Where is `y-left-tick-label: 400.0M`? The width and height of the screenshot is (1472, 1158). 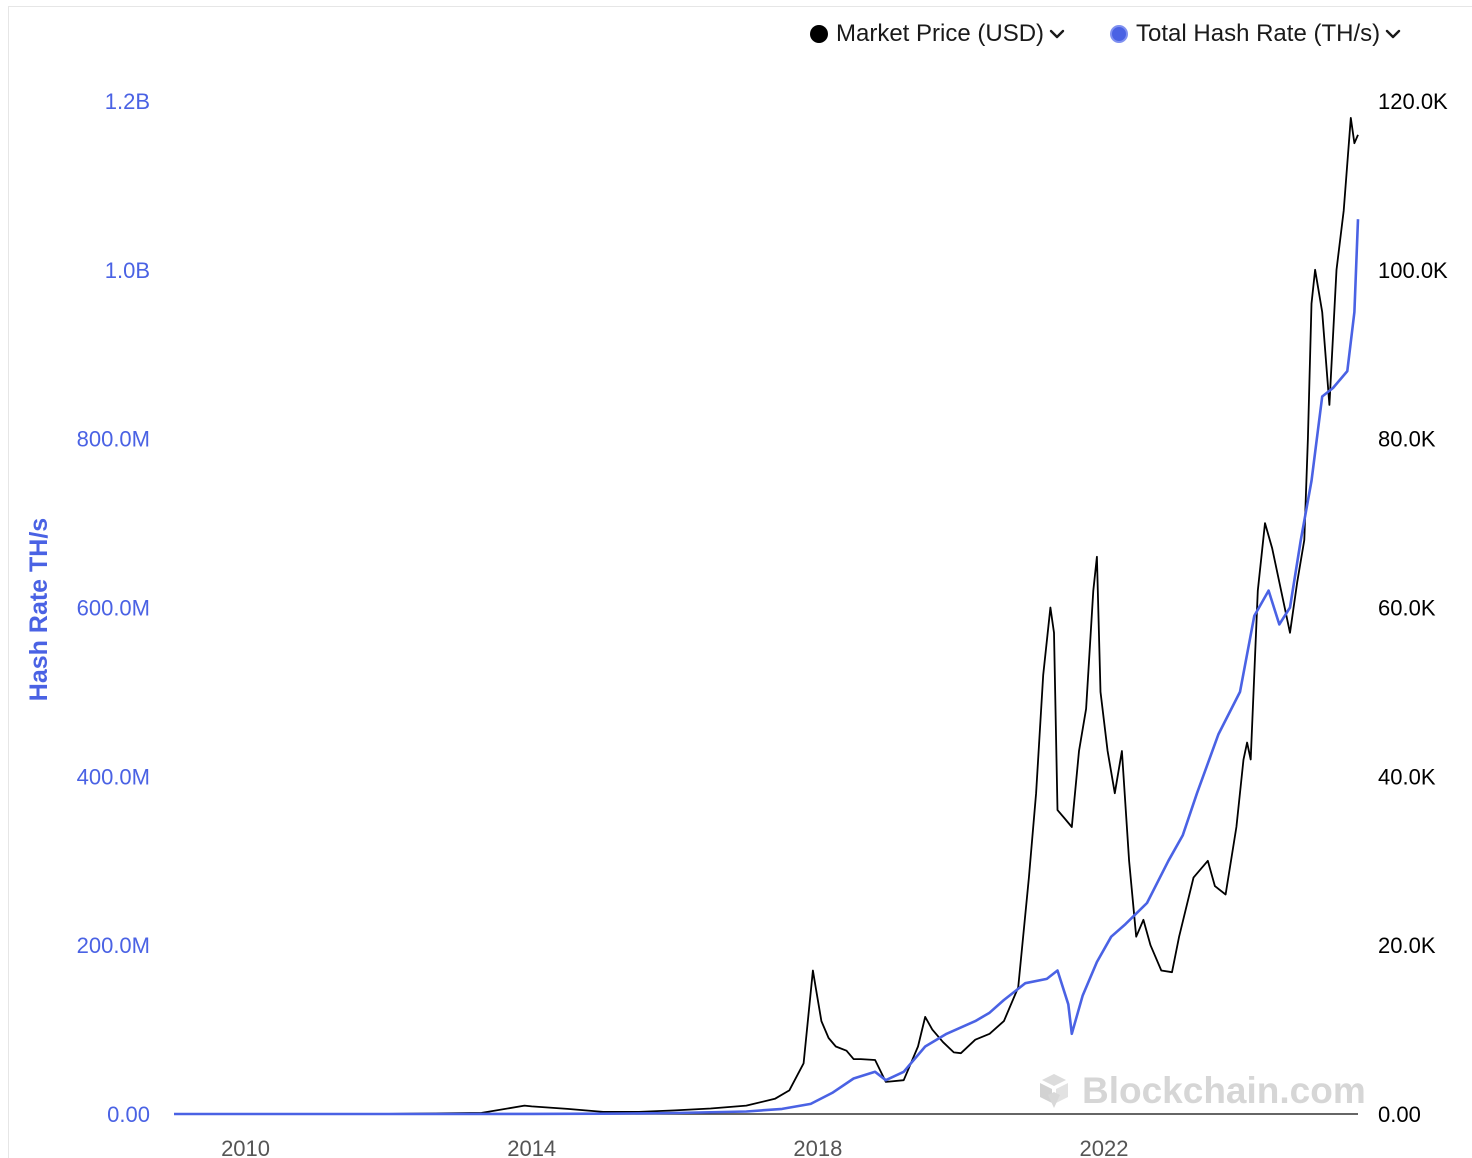 y-left-tick-label: 400.0M is located at coordinates (113, 776).